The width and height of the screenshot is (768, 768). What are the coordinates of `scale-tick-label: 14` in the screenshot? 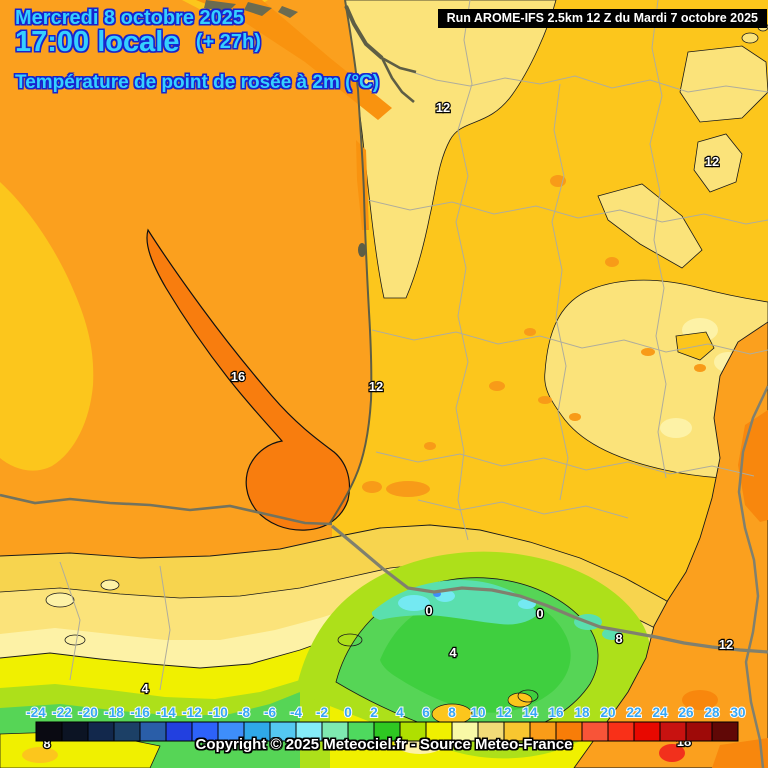 It's located at (530, 712).